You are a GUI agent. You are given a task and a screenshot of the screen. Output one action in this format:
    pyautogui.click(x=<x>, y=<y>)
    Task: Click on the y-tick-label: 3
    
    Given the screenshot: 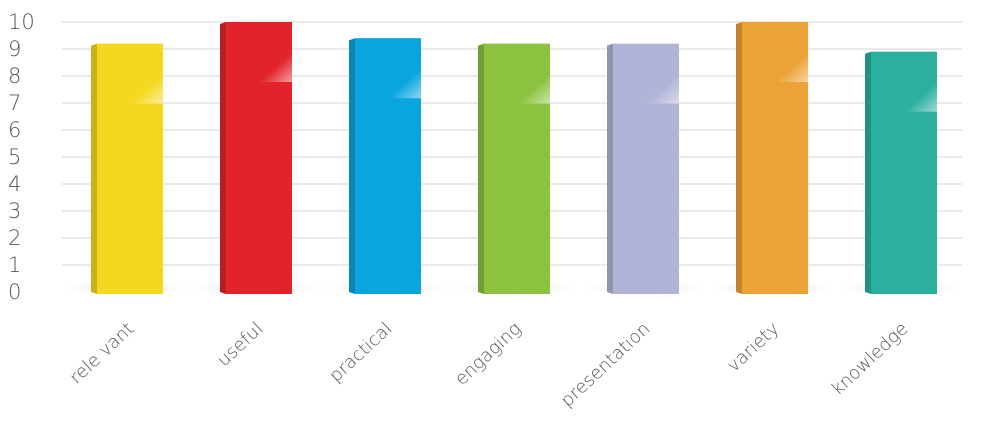 What is the action you would take?
    pyautogui.click(x=14, y=211)
    